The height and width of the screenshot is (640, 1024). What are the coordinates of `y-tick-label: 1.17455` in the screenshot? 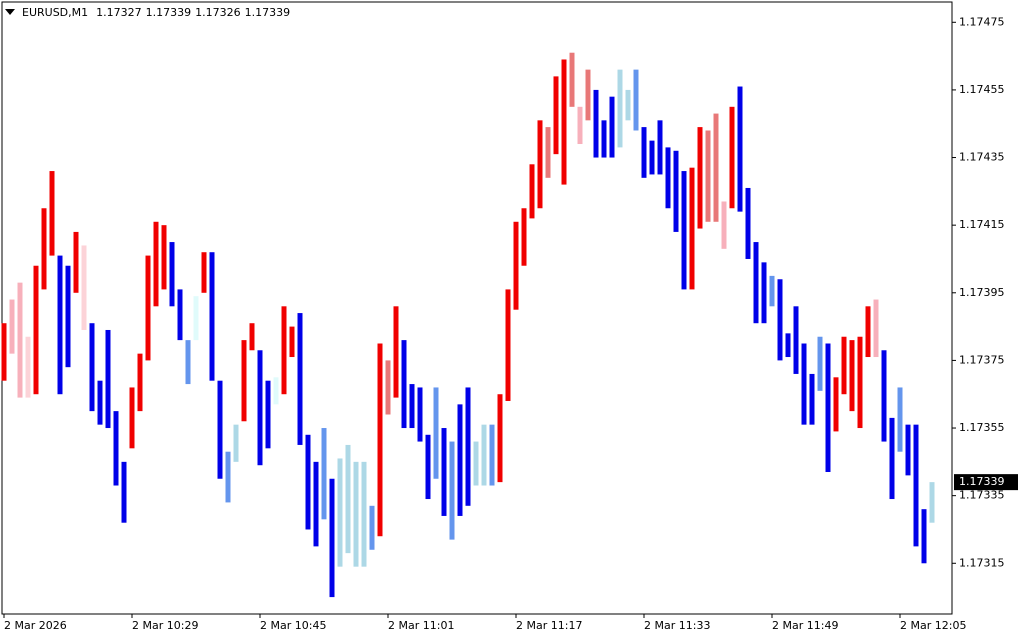 It's located at (982, 89).